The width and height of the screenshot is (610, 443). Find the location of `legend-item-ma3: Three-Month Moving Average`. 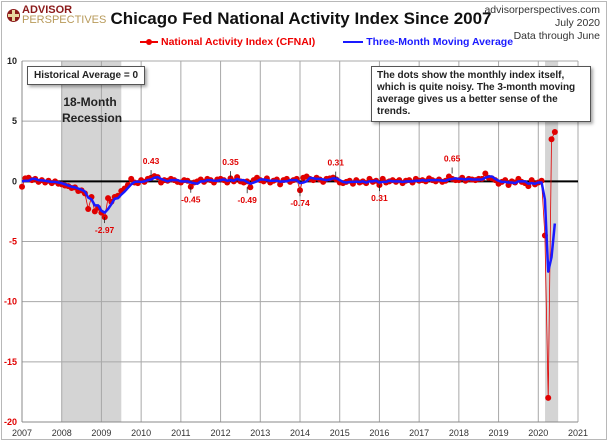

legend-item-ma3: Three-Month Moving Average is located at coordinates (428, 42).